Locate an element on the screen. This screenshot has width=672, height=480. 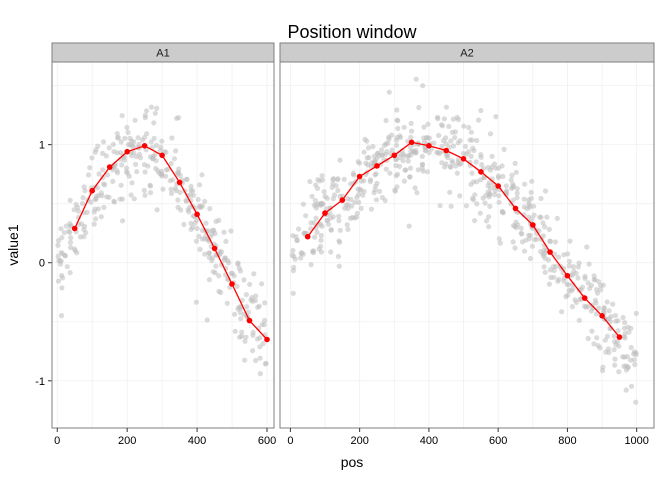
chart-title: Position window is located at coordinates (352, 32).